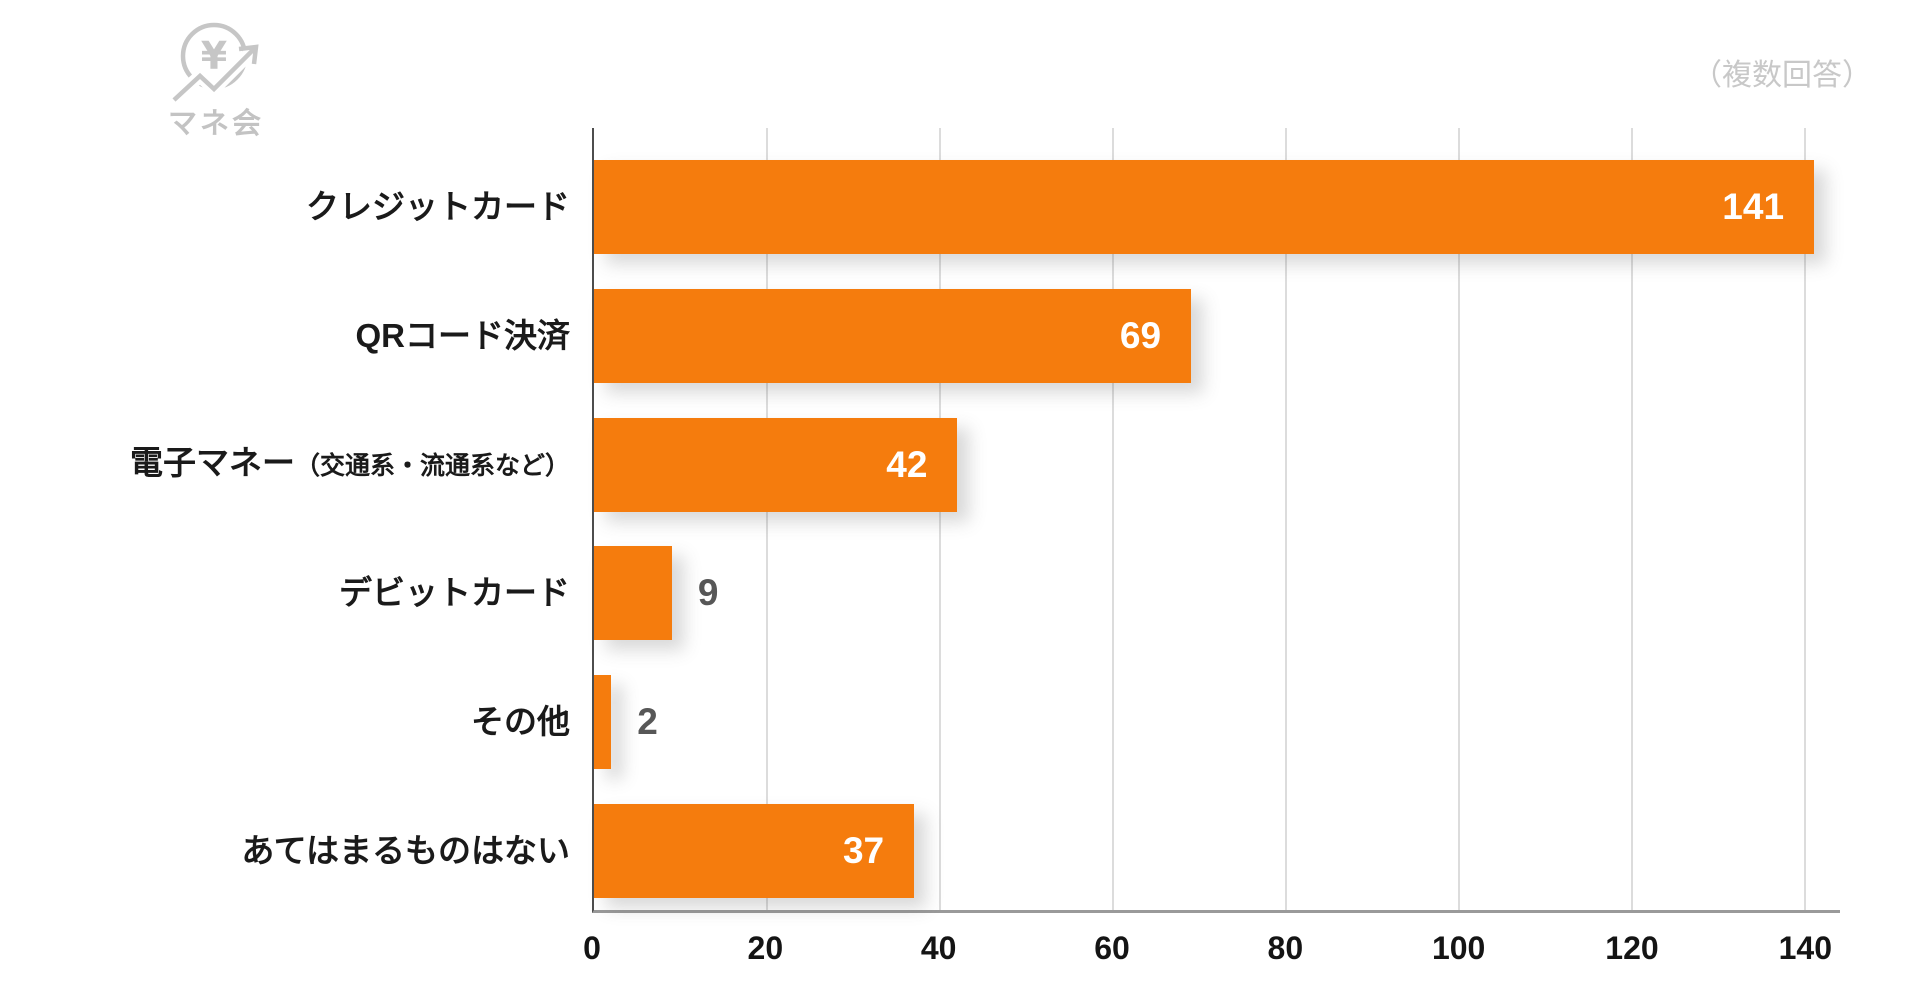 The width and height of the screenshot is (1920, 993). Describe the element at coordinates (1155, 722) in the screenshot. I see `bar-row: その他 2` at that location.